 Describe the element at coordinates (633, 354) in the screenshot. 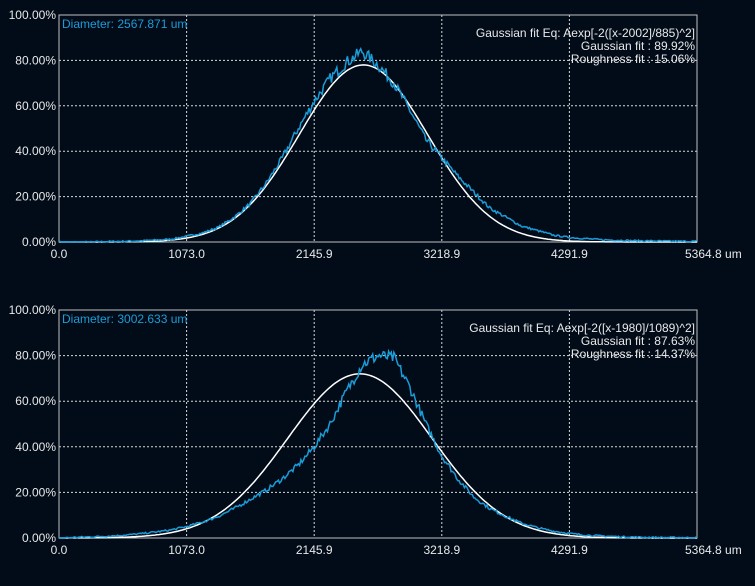

I see `roughness-fit-value: Roughness fit : 14.37%` at that location.